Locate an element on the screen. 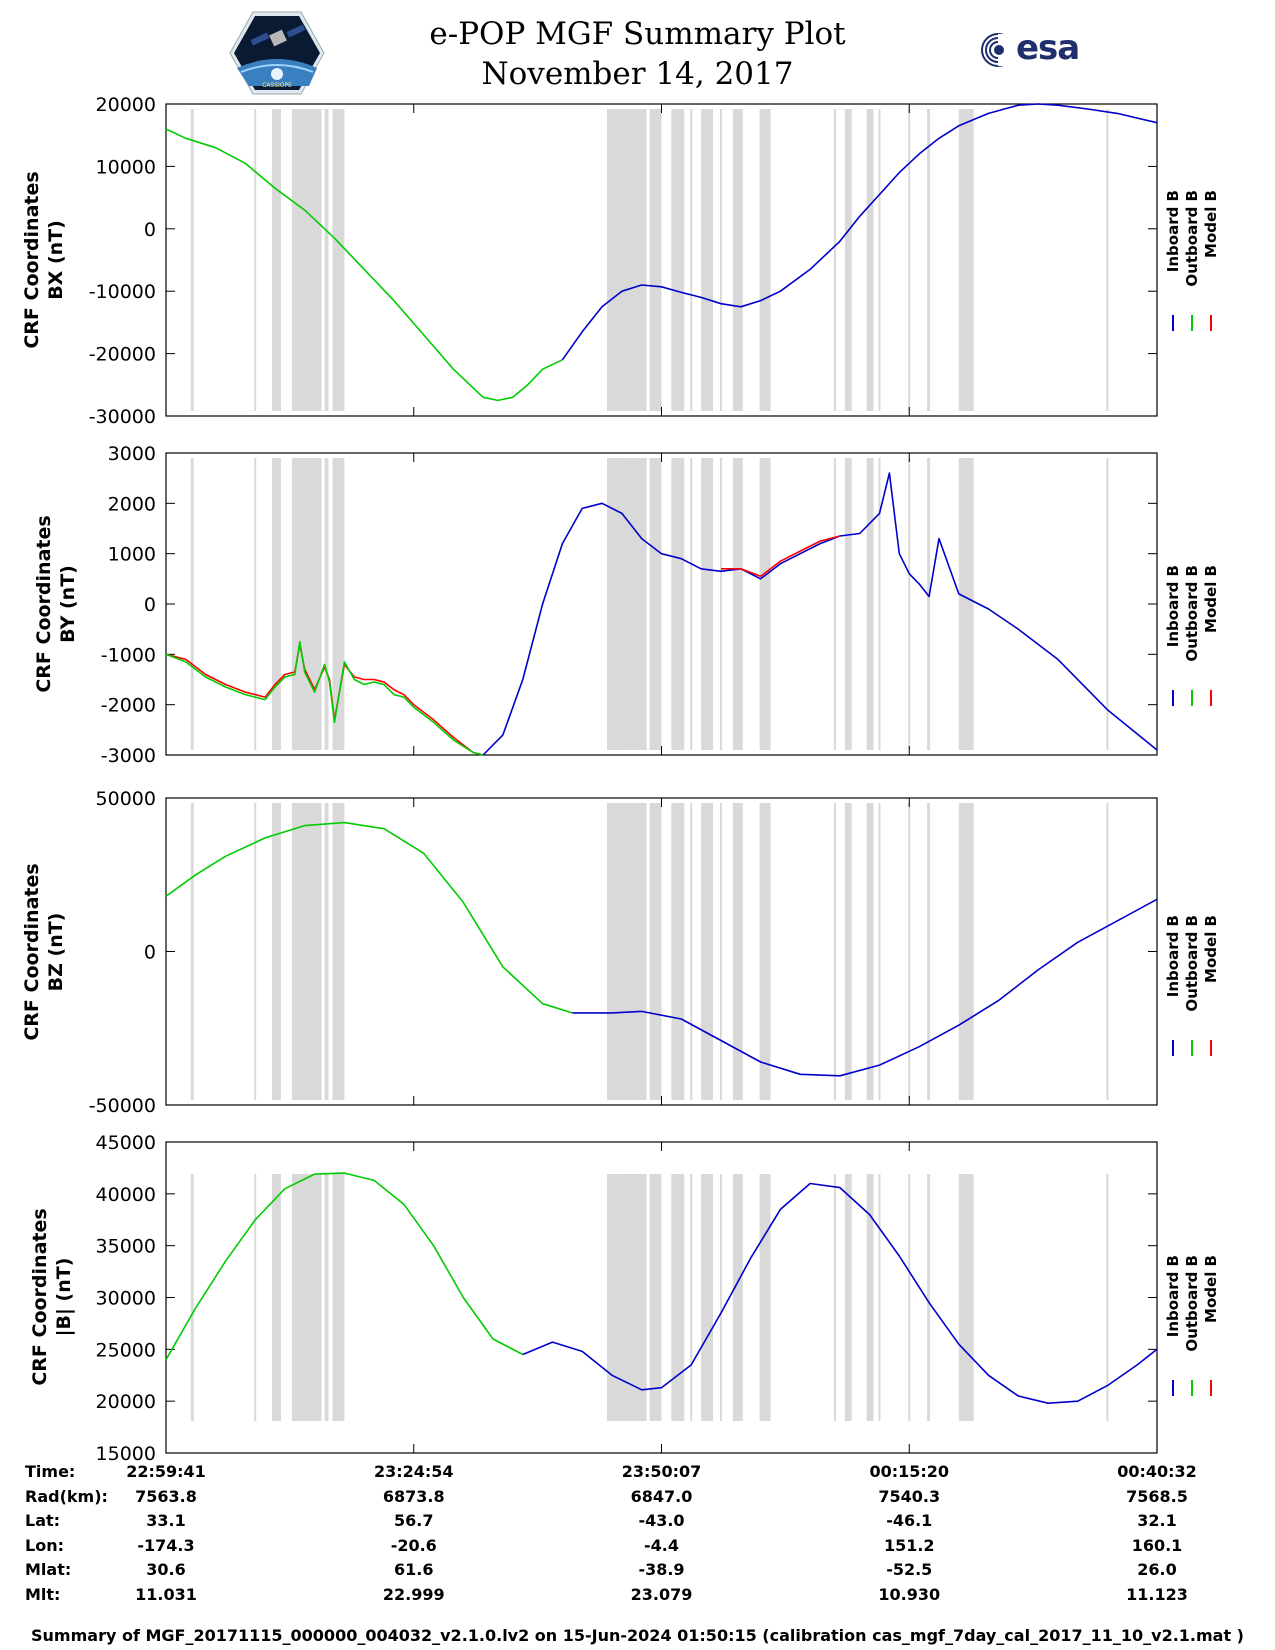 The width and height of the screenshot is (1275, 1650). info-cell: -43.0 is located at coordinates (661, 1520).